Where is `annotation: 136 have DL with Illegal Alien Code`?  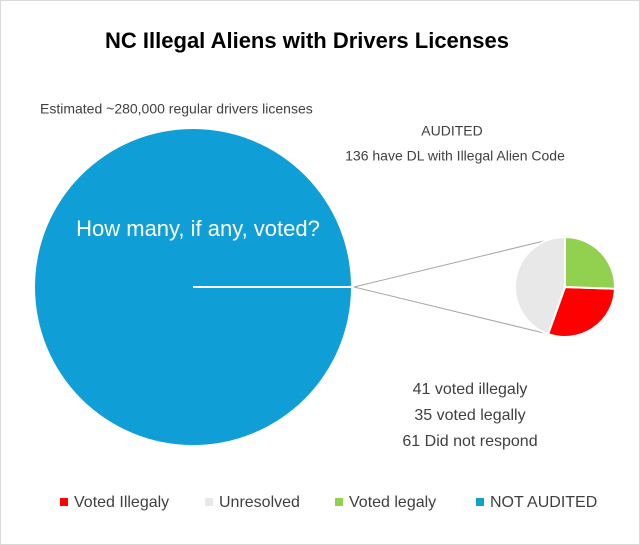 annotation: 136 have DL with Illegal Alien Code is located at coordinates (455, 156).